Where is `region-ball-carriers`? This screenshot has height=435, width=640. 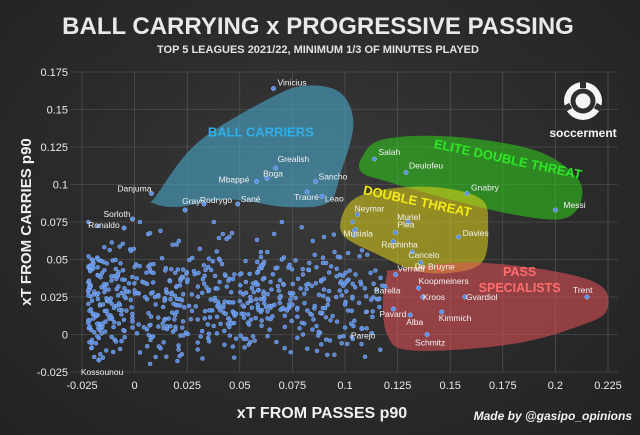
region-ball-carriers is located at coordinates (251, 146).